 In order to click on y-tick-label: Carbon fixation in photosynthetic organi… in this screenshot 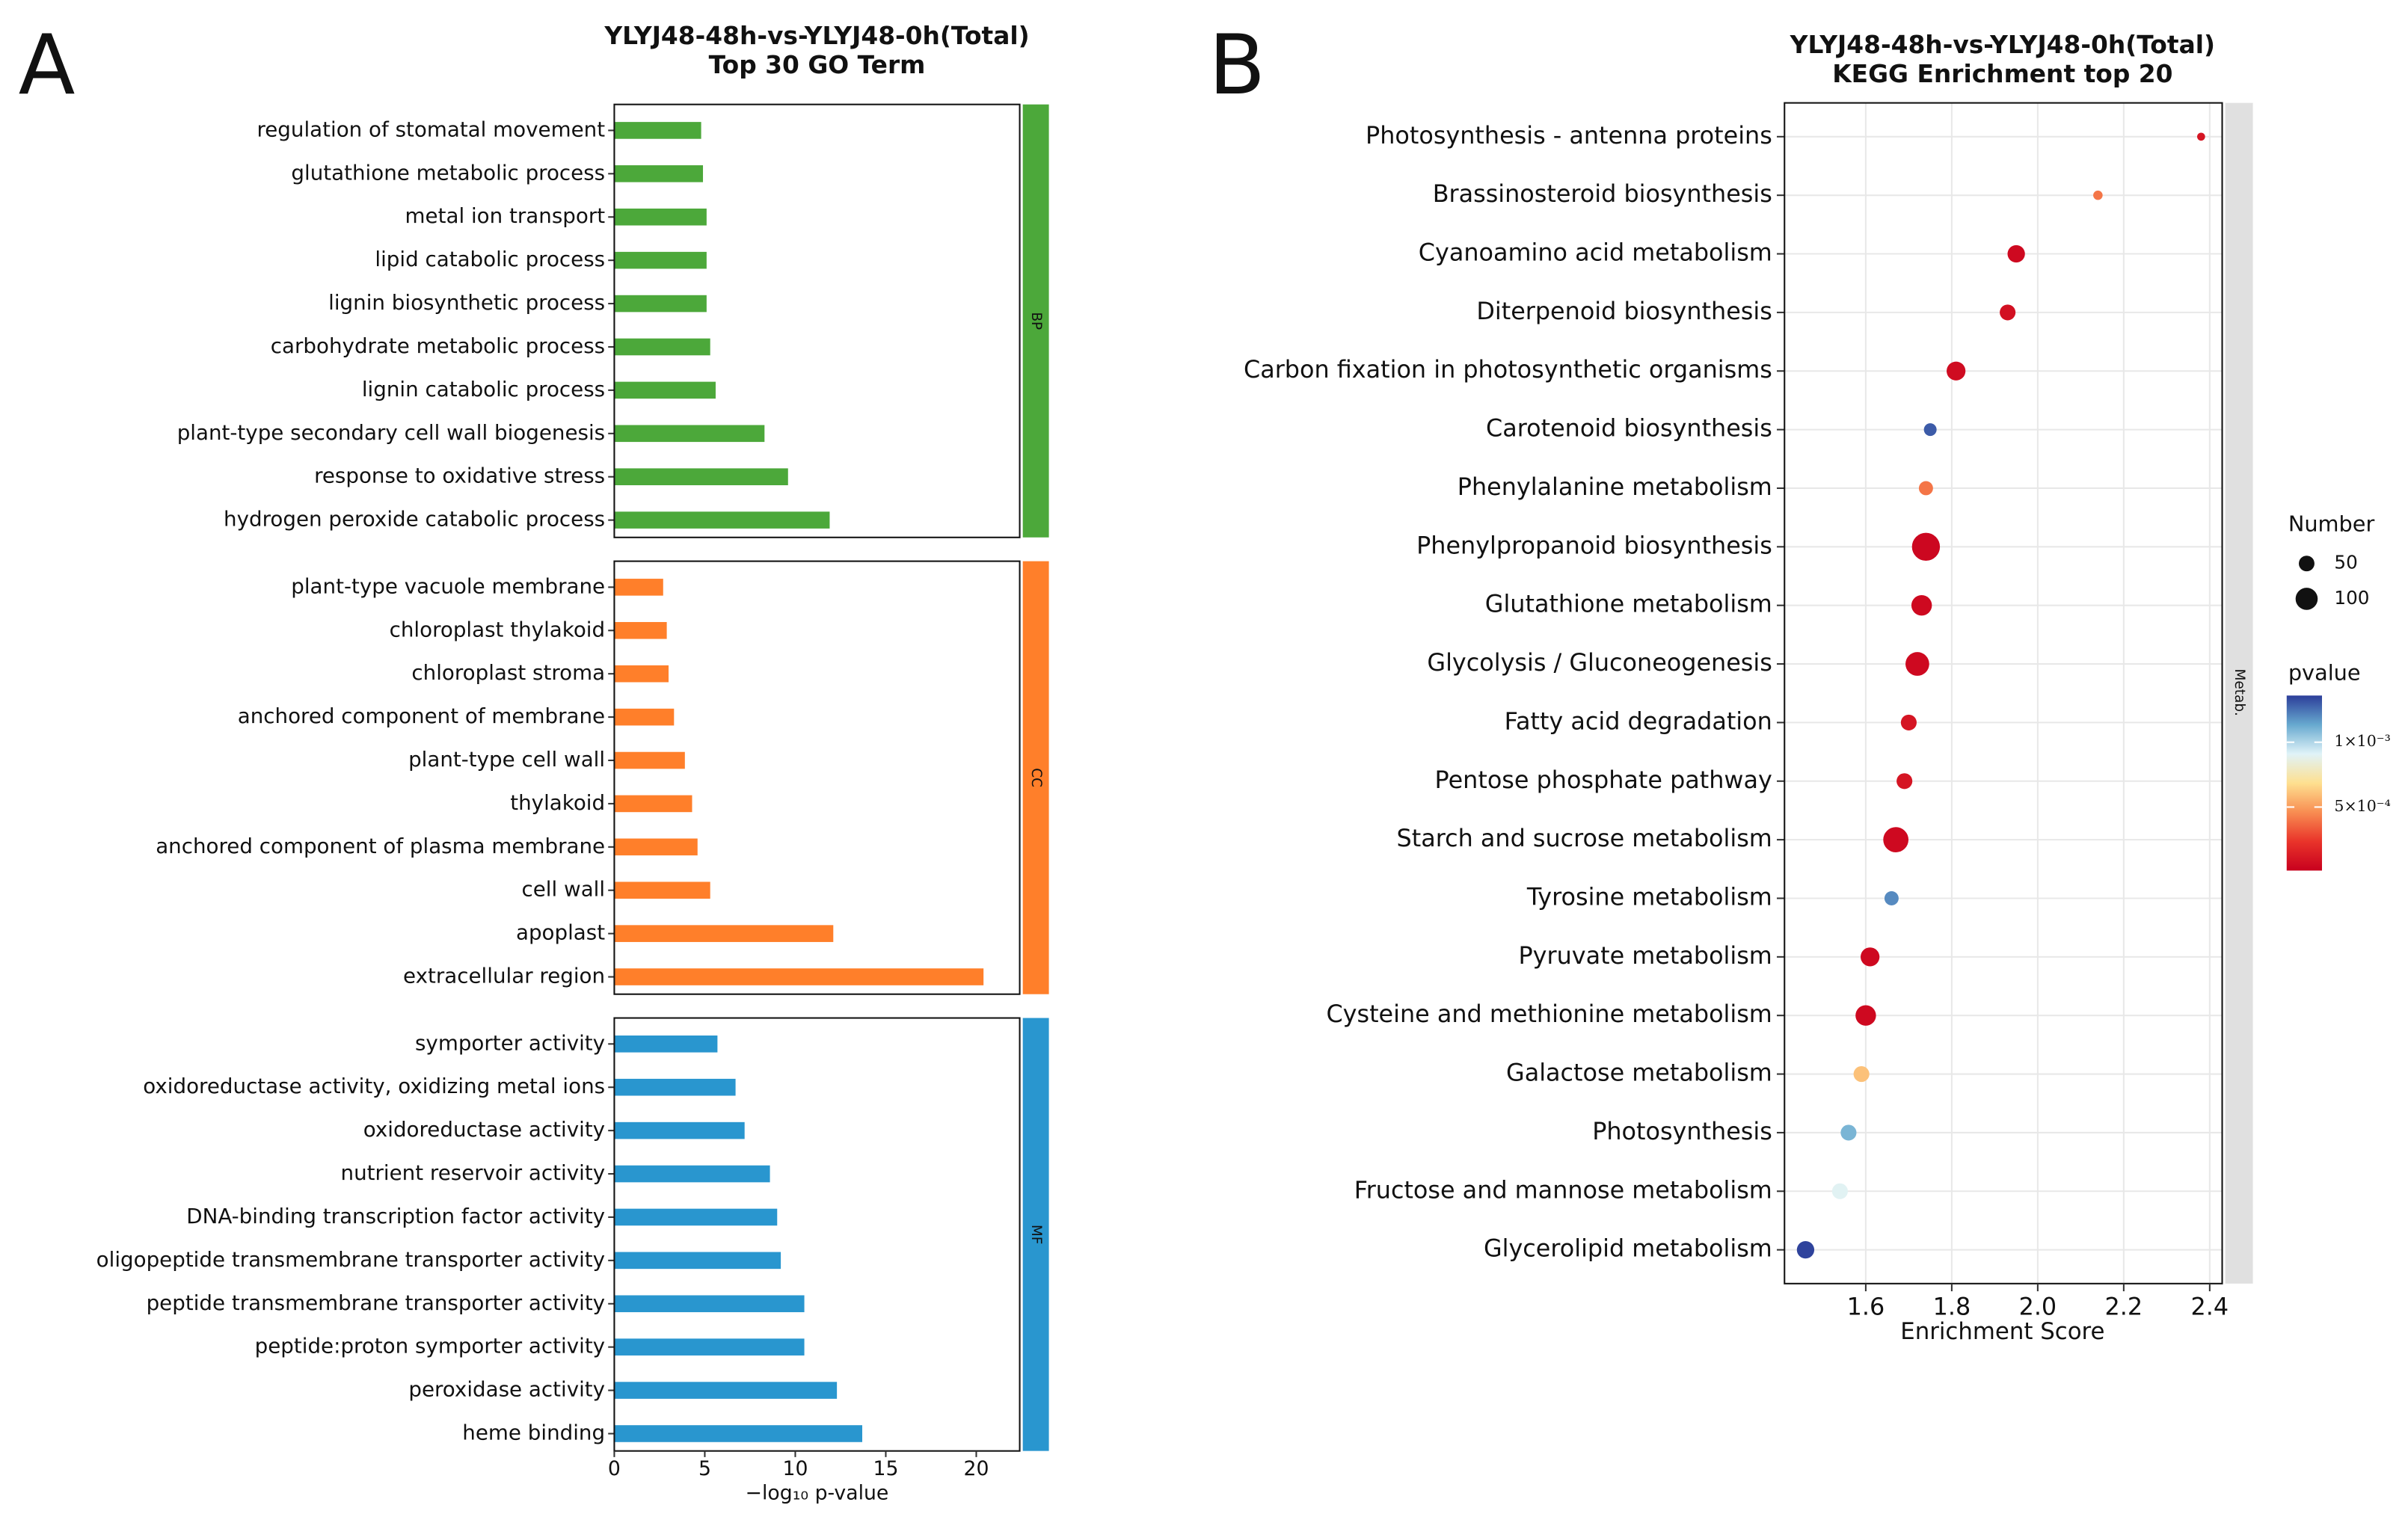, I will do `click(1508, 370)`.